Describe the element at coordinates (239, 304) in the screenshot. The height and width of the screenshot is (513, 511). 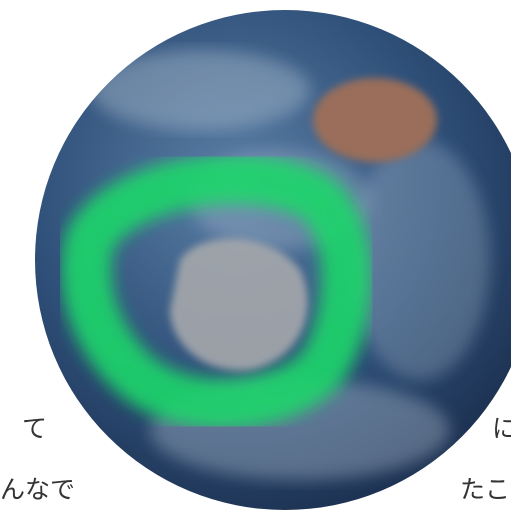
I see `antarctica` at that location.